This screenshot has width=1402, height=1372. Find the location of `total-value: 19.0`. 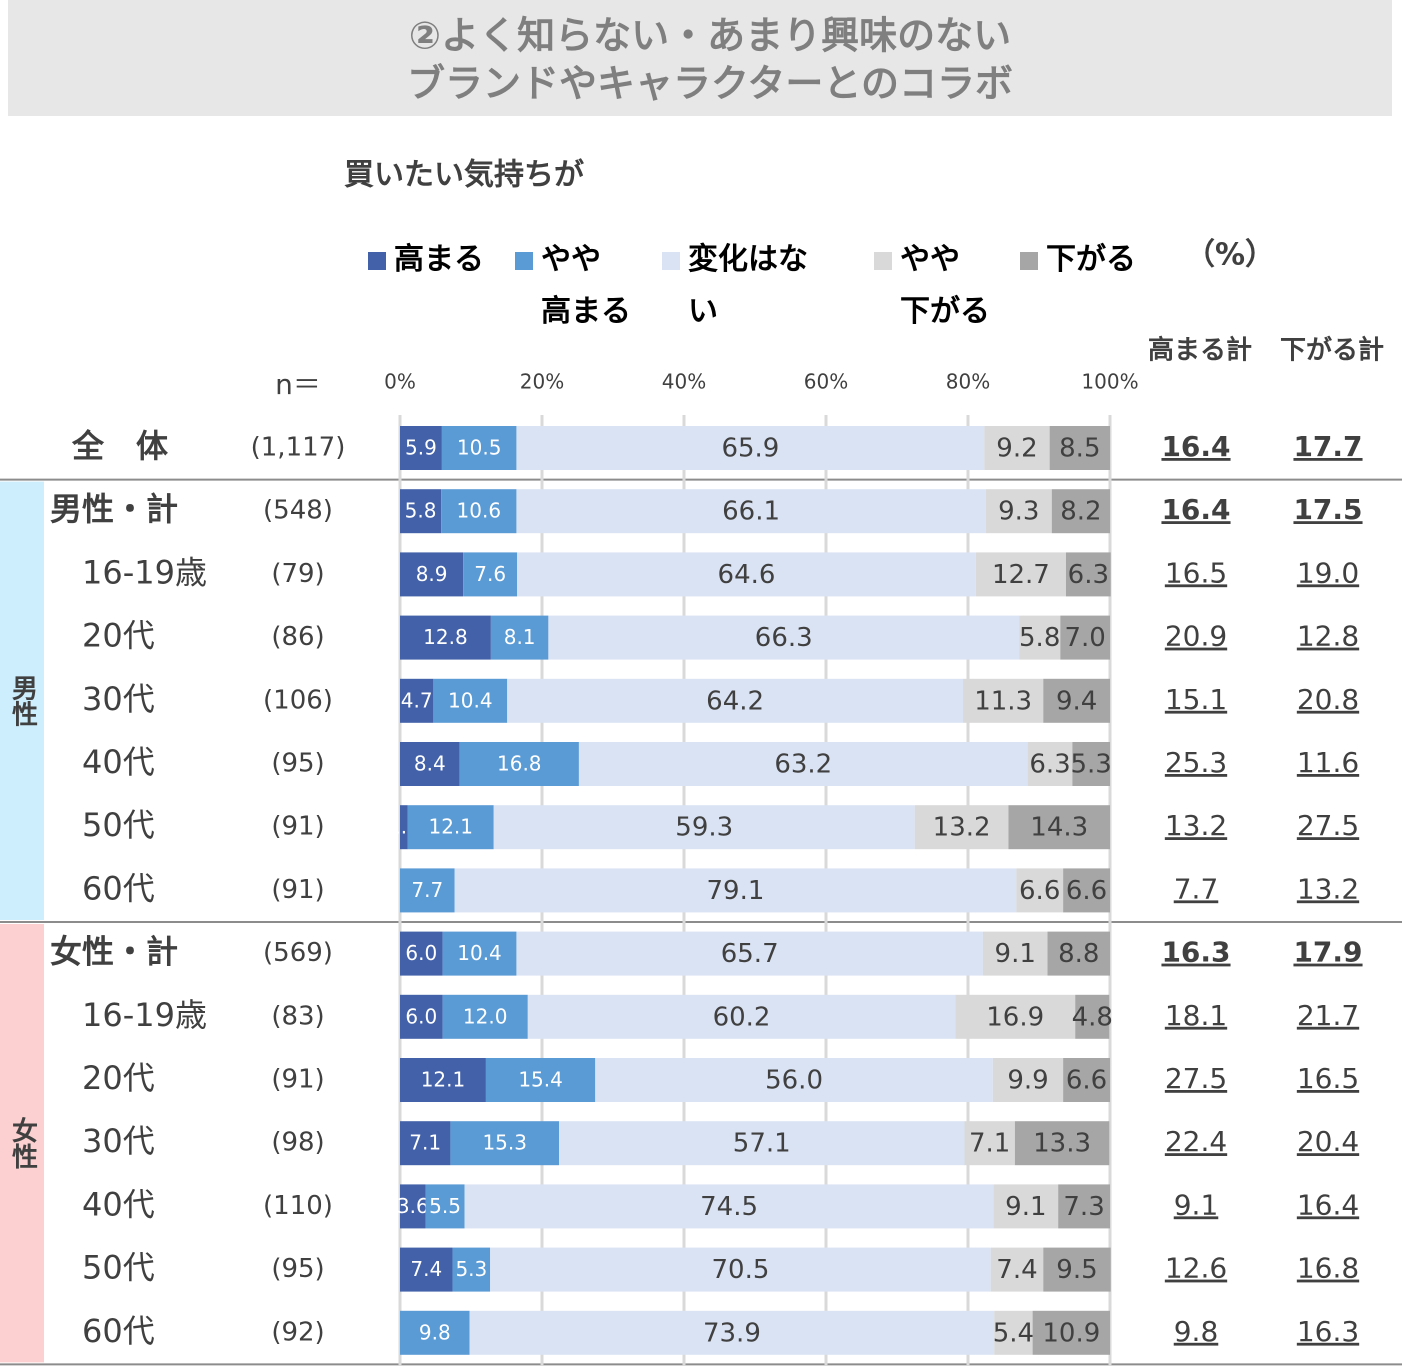

total-value: 19.0 is located at coordinates (1328, 572).